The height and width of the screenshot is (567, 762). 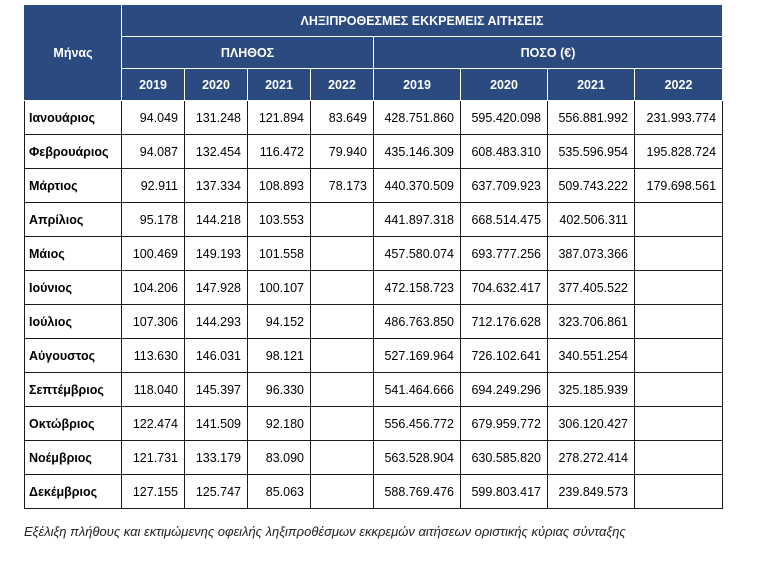 What do you see at coordinates (216, 287) in the screenshot?
I see `count-cell: 147.928` at bounding box center [216, 287].